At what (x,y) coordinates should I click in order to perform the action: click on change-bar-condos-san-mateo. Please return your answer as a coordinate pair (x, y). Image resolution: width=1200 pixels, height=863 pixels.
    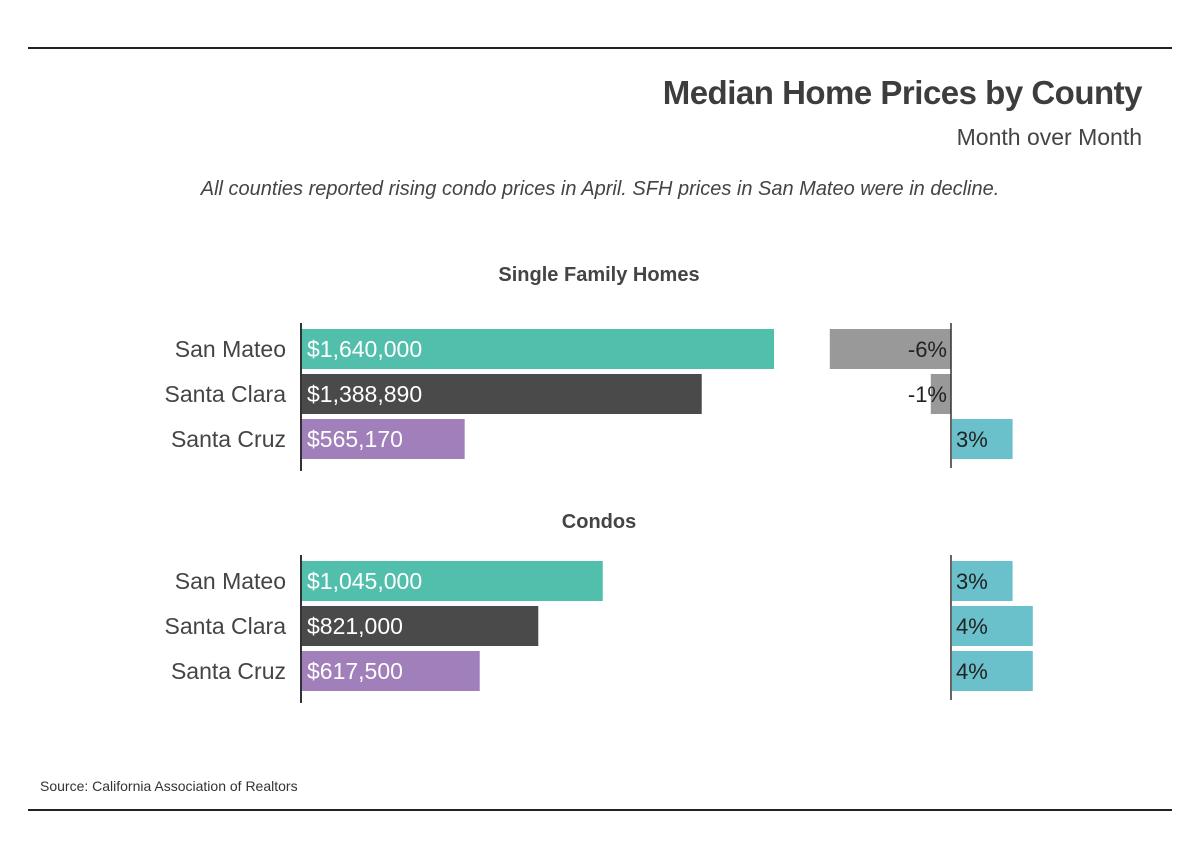
    Looking at the image, I should click on (982, 581).